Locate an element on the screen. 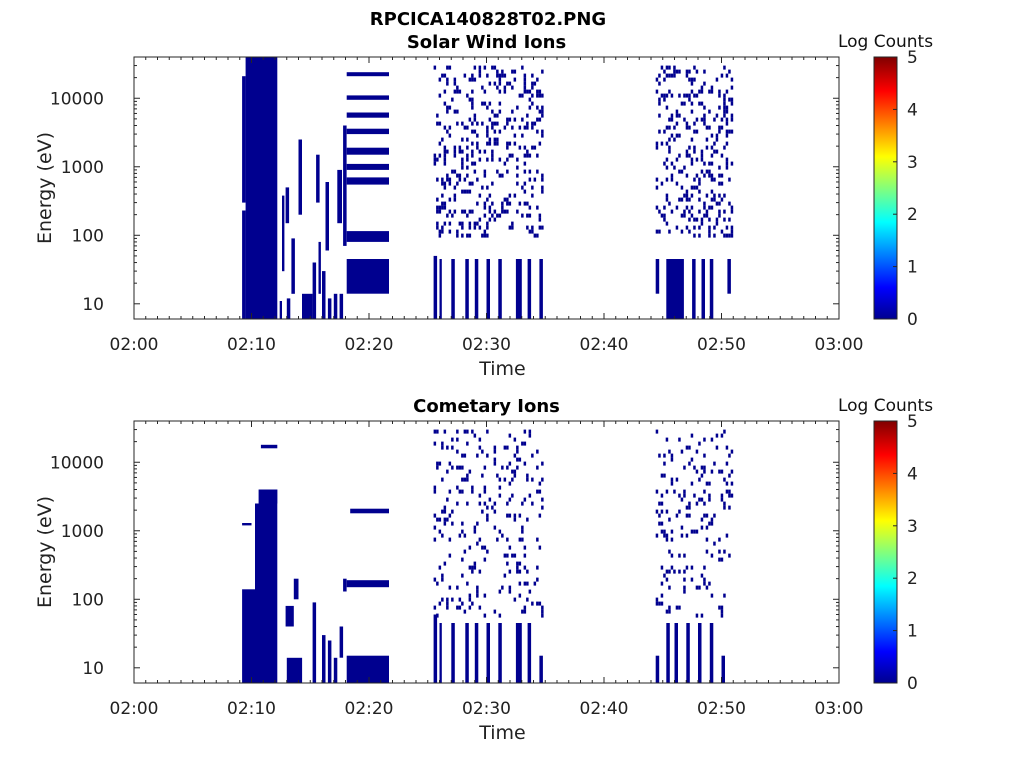 The image size is (1024, 768). colorbar-label: Log Counts is located at coordinates (885, 406).